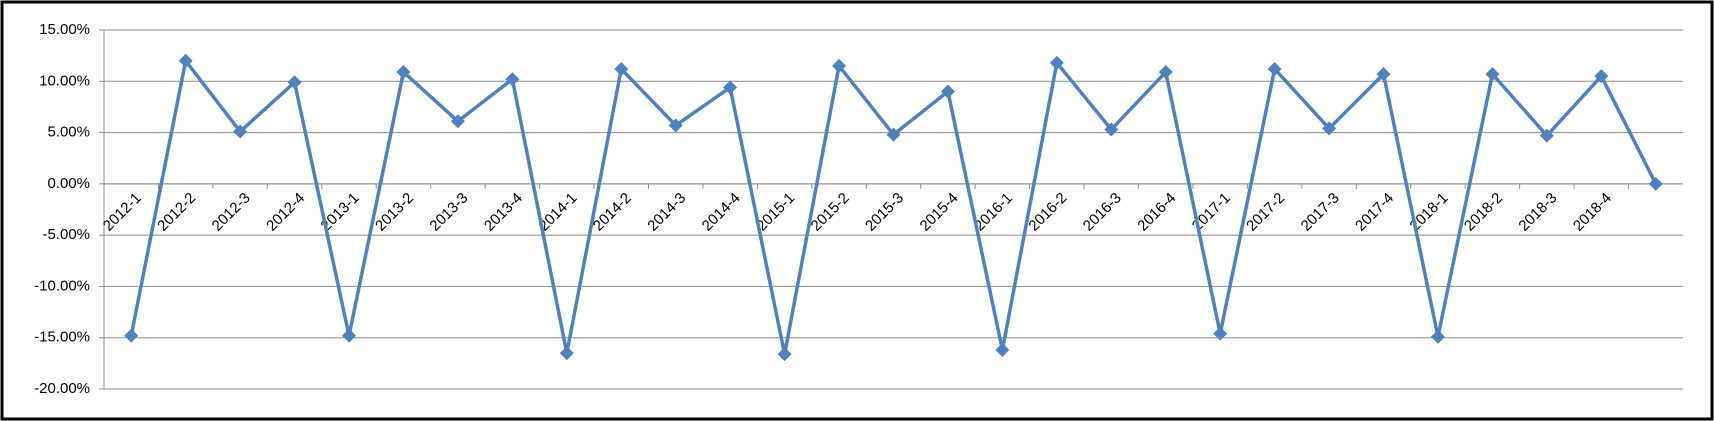 Image resolution: width=1714 pixels, height=421 pixels. What do you see at coordinates (68, 183) in the screenshot?
I see `y-tick-label: 0.00%` at bounding box center [68, 183].